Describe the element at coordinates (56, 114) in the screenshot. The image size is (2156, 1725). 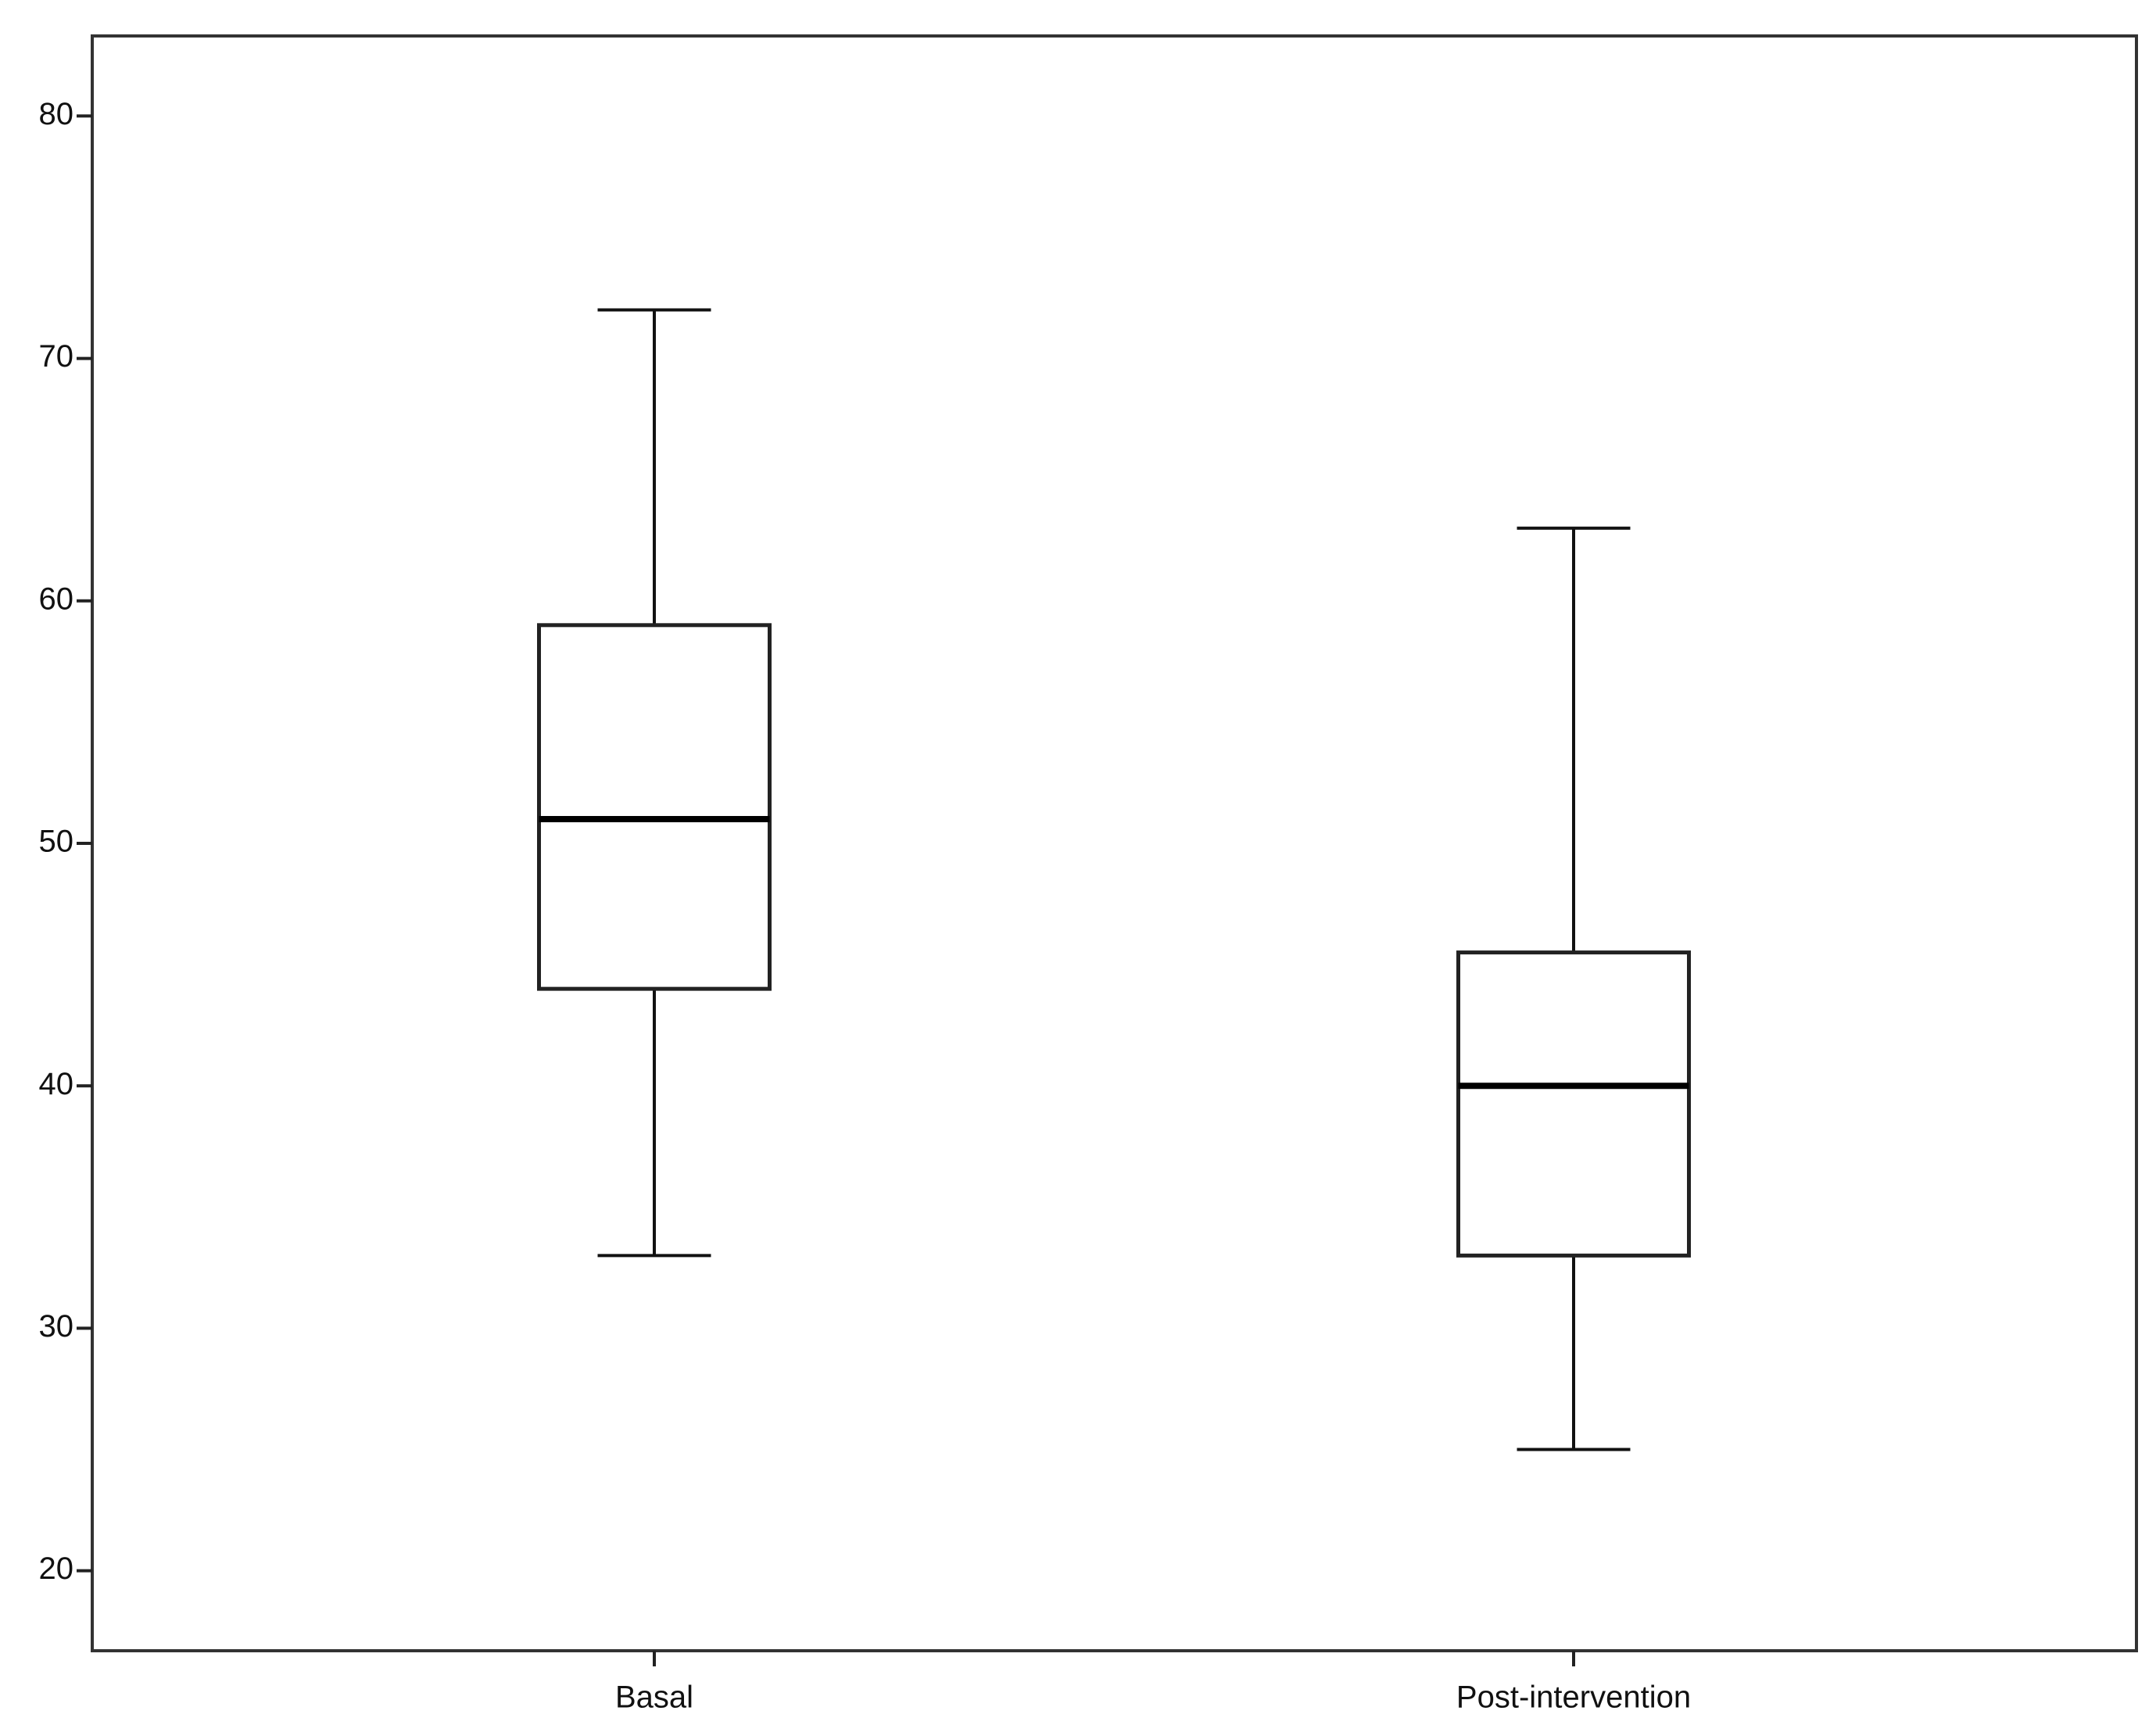
I see `y-tick-label: 80` at that location.